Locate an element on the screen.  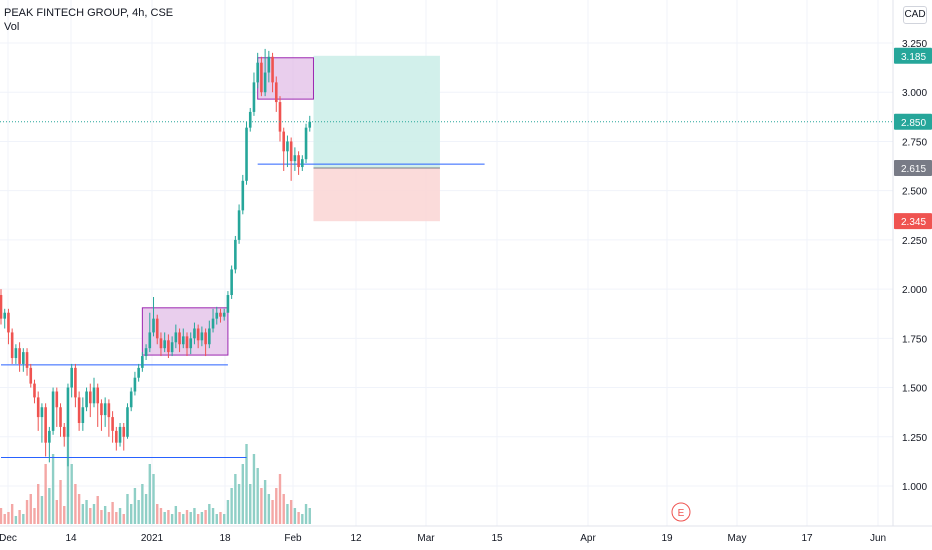
position-loss-zone is located at coordinates (376, 195).